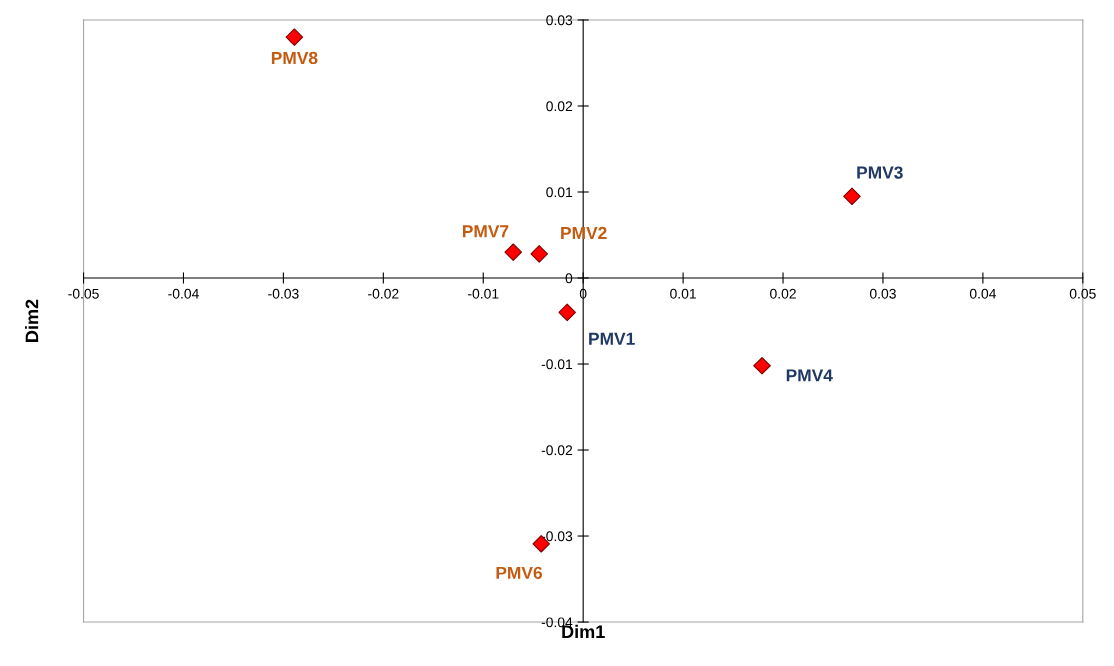  Describe the element at coordinates (83, 293) in the screenshot. I see `x-tick-label: -0.05` at that location.